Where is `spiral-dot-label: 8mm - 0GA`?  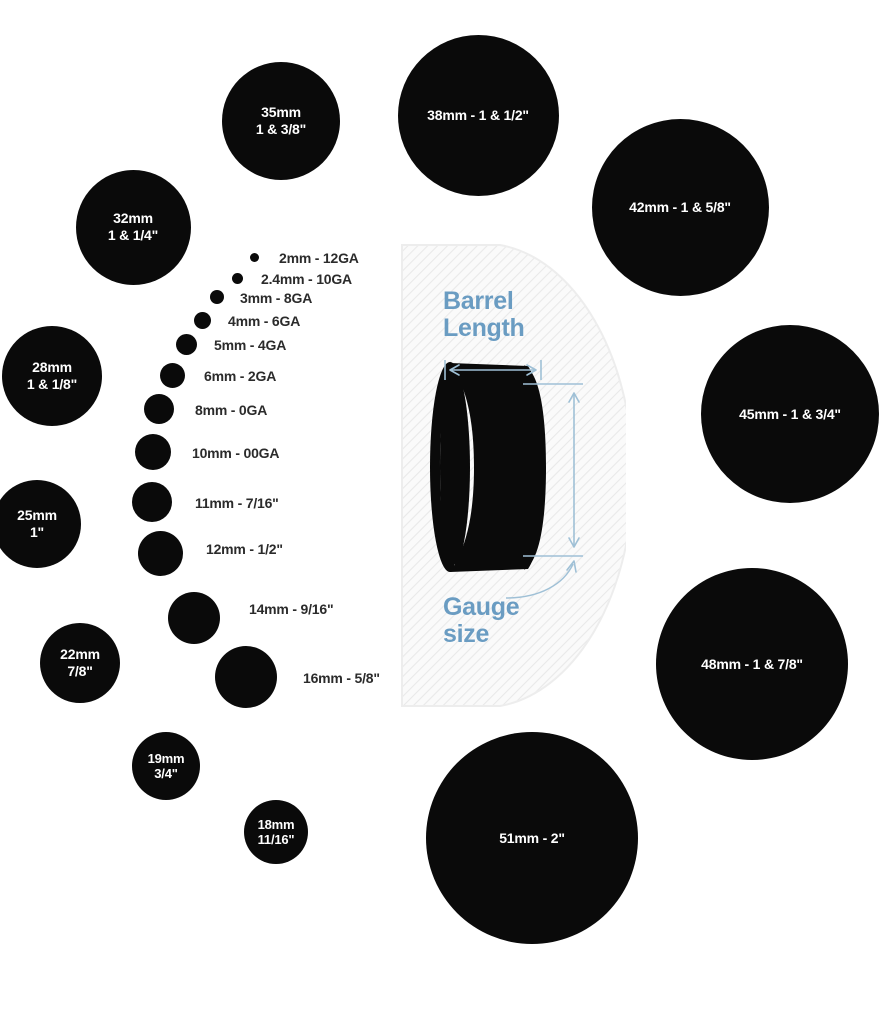
spiral-dot-label: 8mm - 0GA is located at coordinates (231, 410).